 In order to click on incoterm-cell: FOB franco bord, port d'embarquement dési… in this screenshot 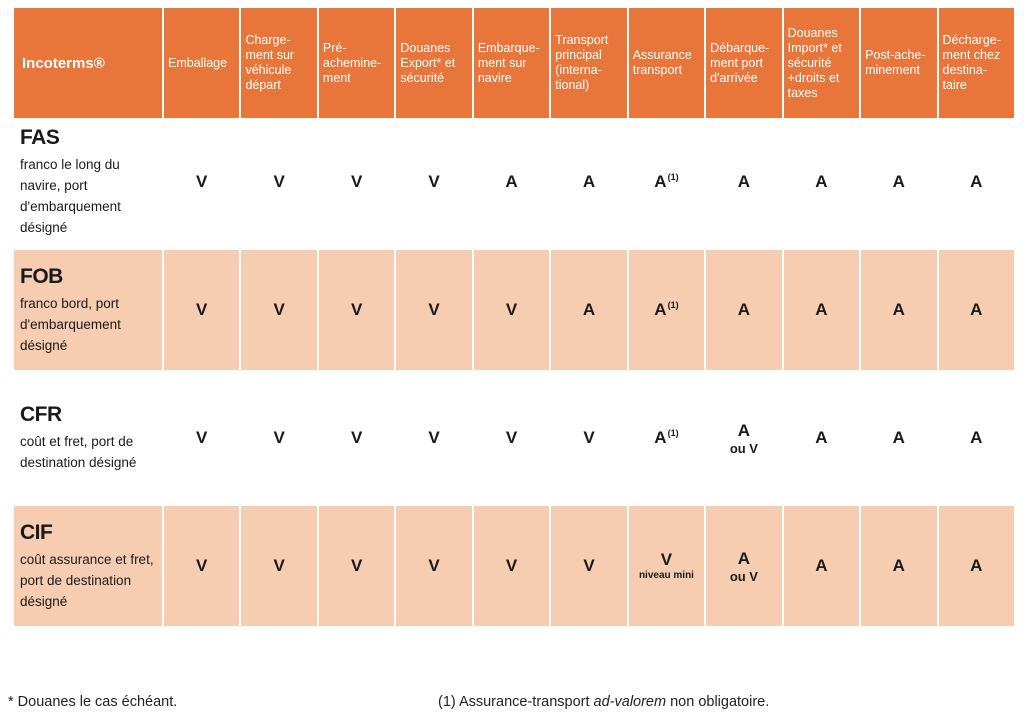, I will do `click(88, 314)`.